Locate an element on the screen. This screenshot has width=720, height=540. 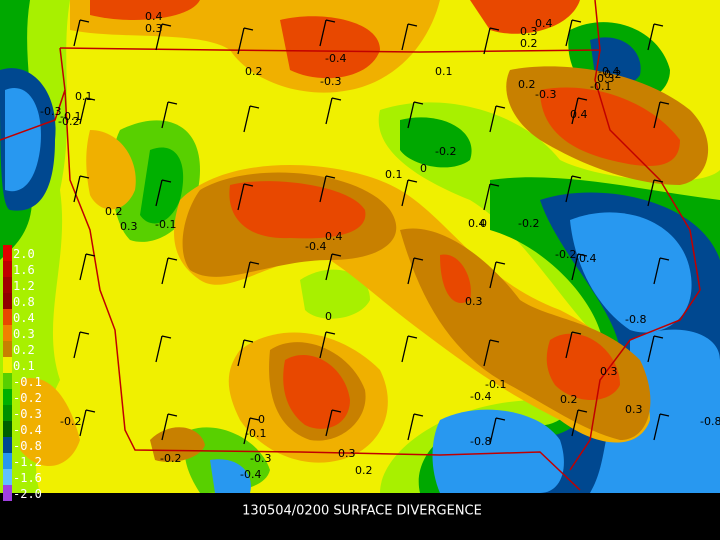
map-title: 130504/0200 SURFACE DIVERGENCE is located at coordinates (362, 511).